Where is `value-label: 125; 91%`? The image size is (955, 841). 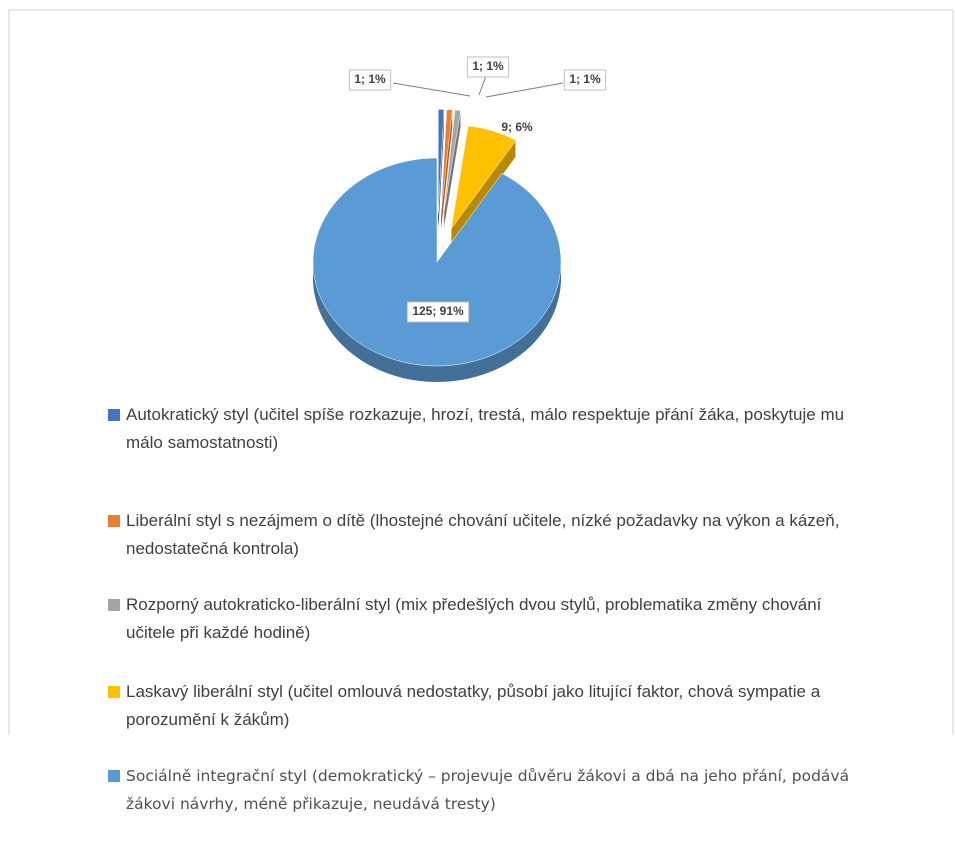
value-label: 125; 91% is located at coordinates (438, 311).